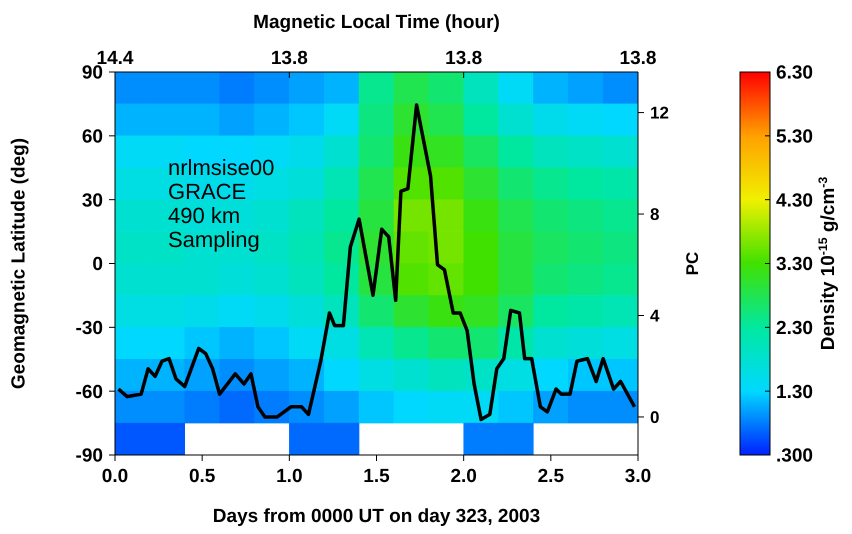 The image size is (852, 534). I want to click on x-tick-label: 0.0, so click(115, 477).